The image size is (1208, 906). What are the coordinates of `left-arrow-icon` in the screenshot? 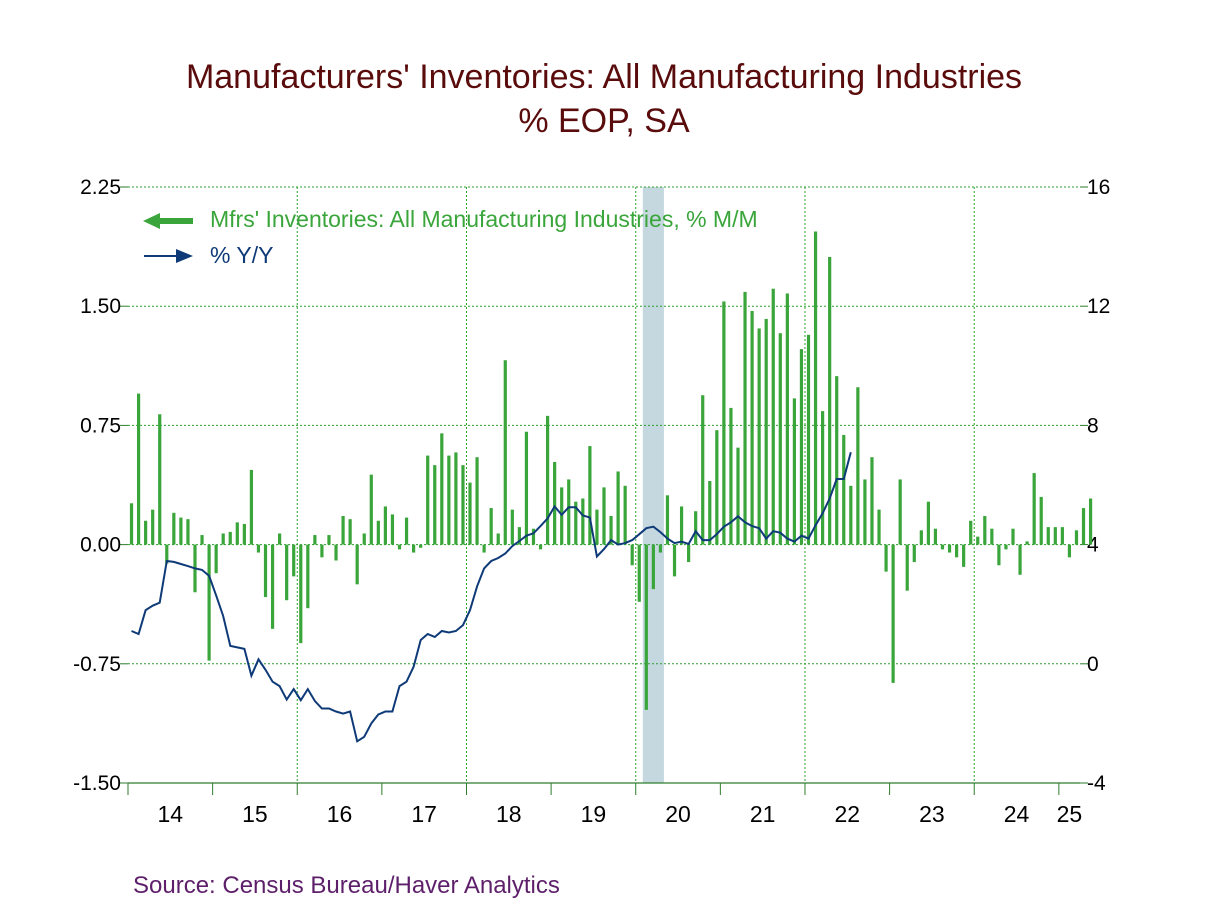 It's located at (168, 221).